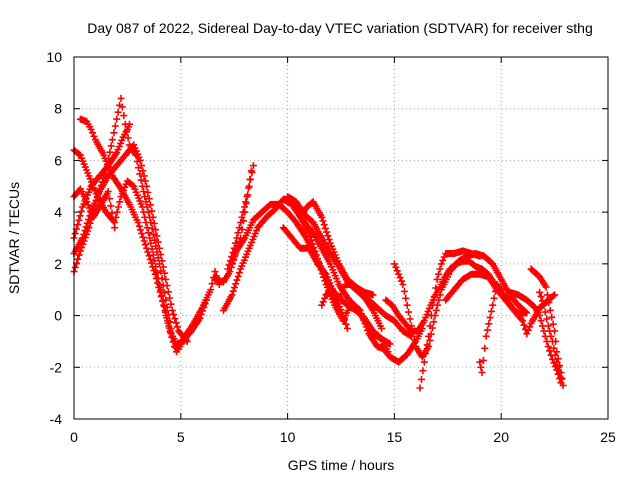 This screenshot has width=640, height=480. I want to click on series-sat-w, so click(547, 327).